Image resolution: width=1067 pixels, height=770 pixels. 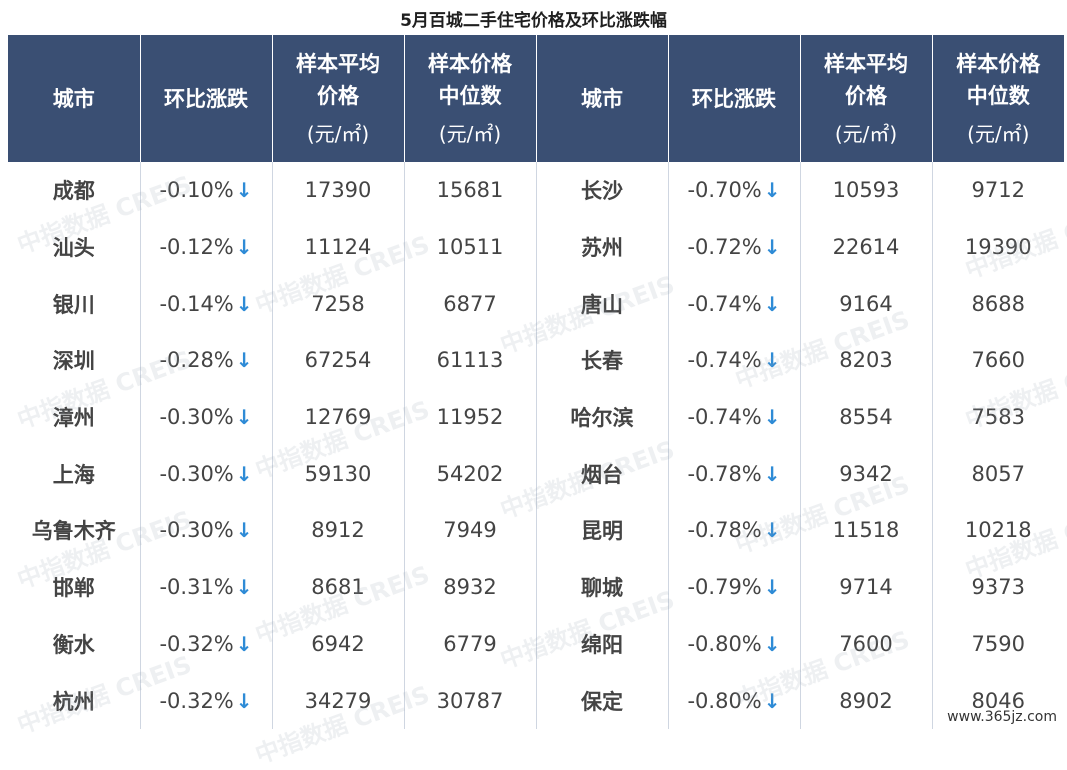 I want to click on city-cell: 乌鲁木齐, so click(x=74, y=530).